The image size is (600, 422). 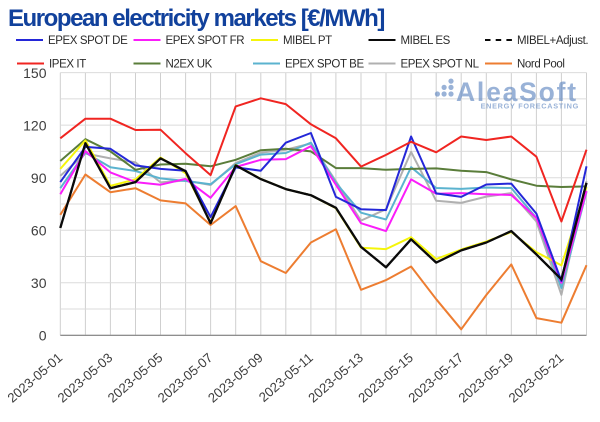 I want to click on svg-text: EPEX SPOT BE, so click(x=324, y=65).